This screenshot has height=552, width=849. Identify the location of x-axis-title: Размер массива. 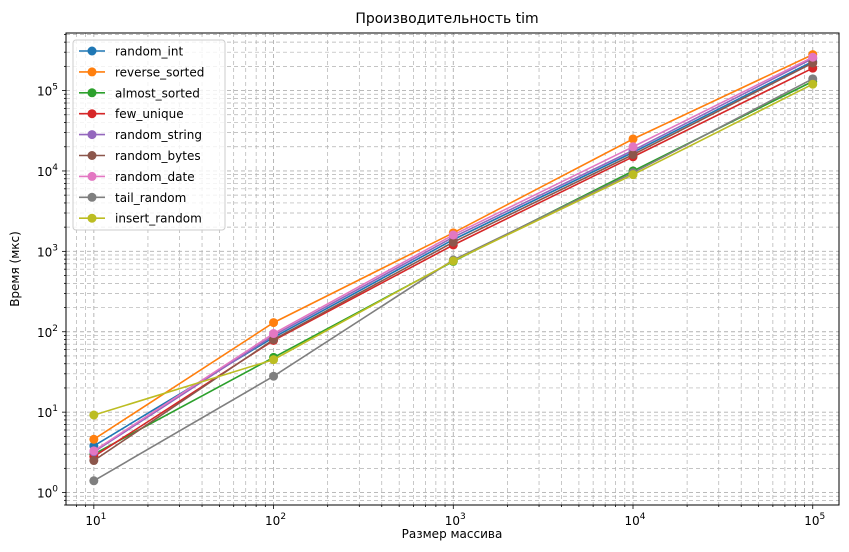
(452, 534).